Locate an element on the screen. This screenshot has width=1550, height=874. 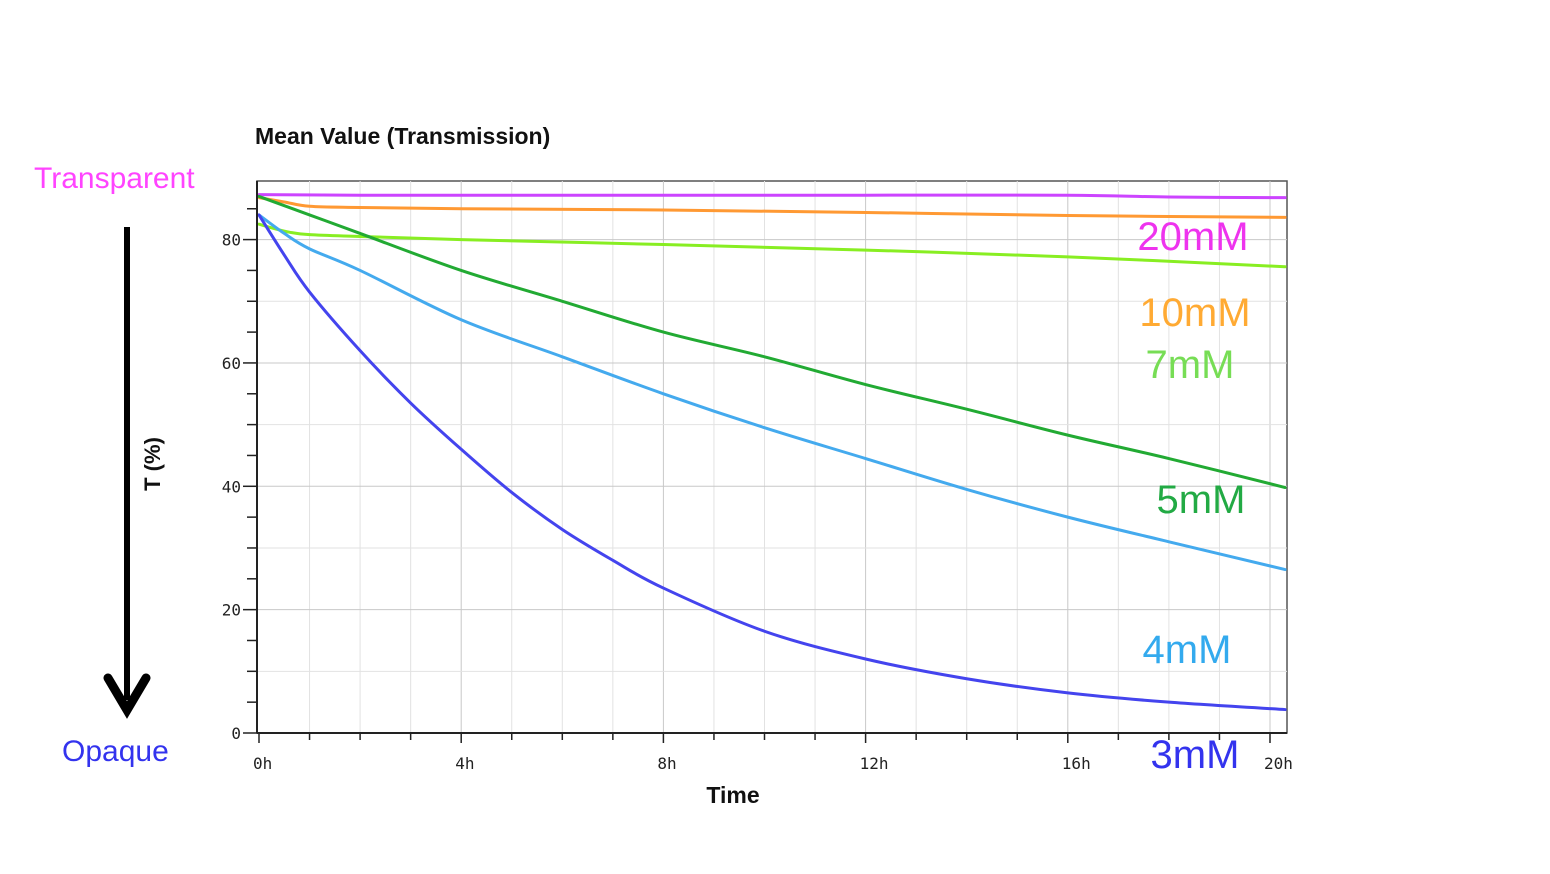
y-axis-label: T (%) is located at coordinates (152, 464).